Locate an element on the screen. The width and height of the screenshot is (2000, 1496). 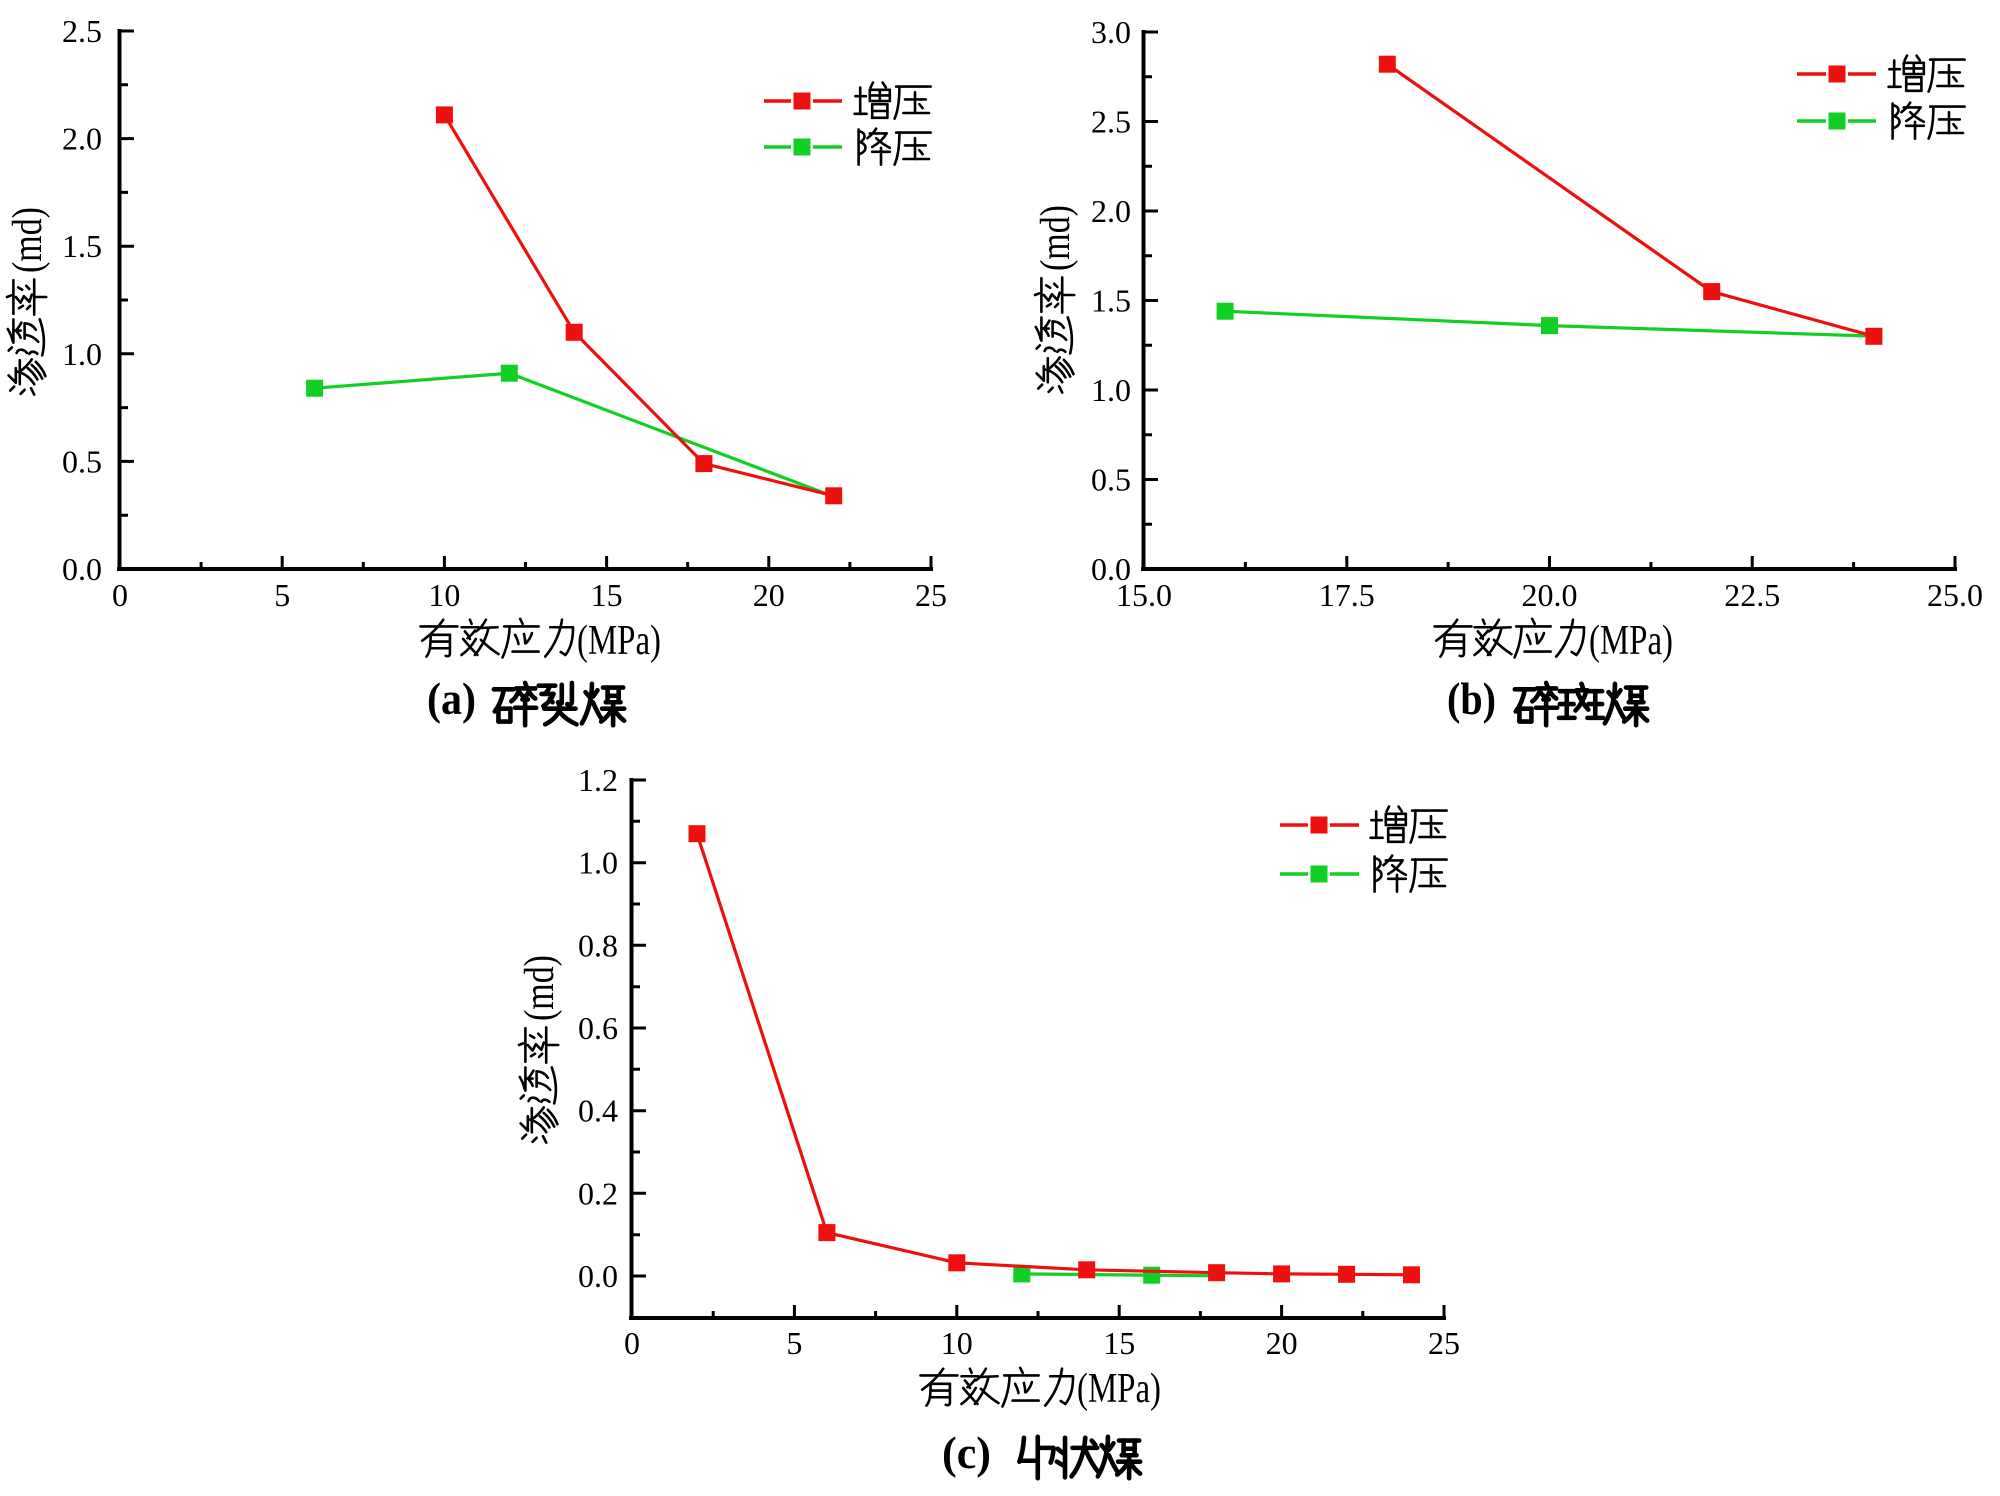
svg-text: 3.0 is located at coordinates (1111, 32).